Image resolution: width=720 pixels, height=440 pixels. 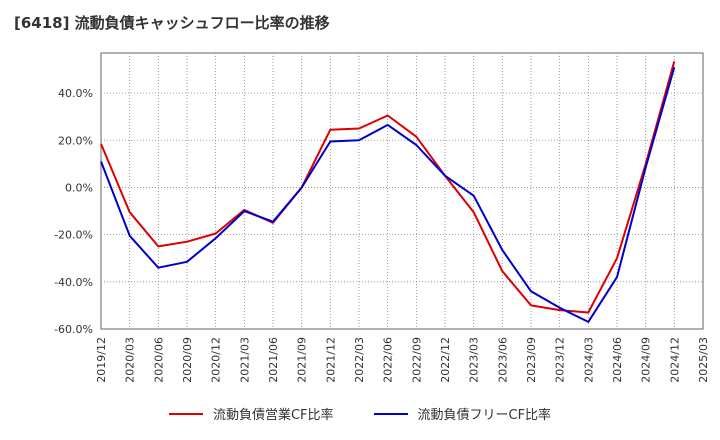 What do you see at coordinates (75, 93) in the screenshot?
I see `y-tick-label: 40.0%` at bounding box center [75, 93].